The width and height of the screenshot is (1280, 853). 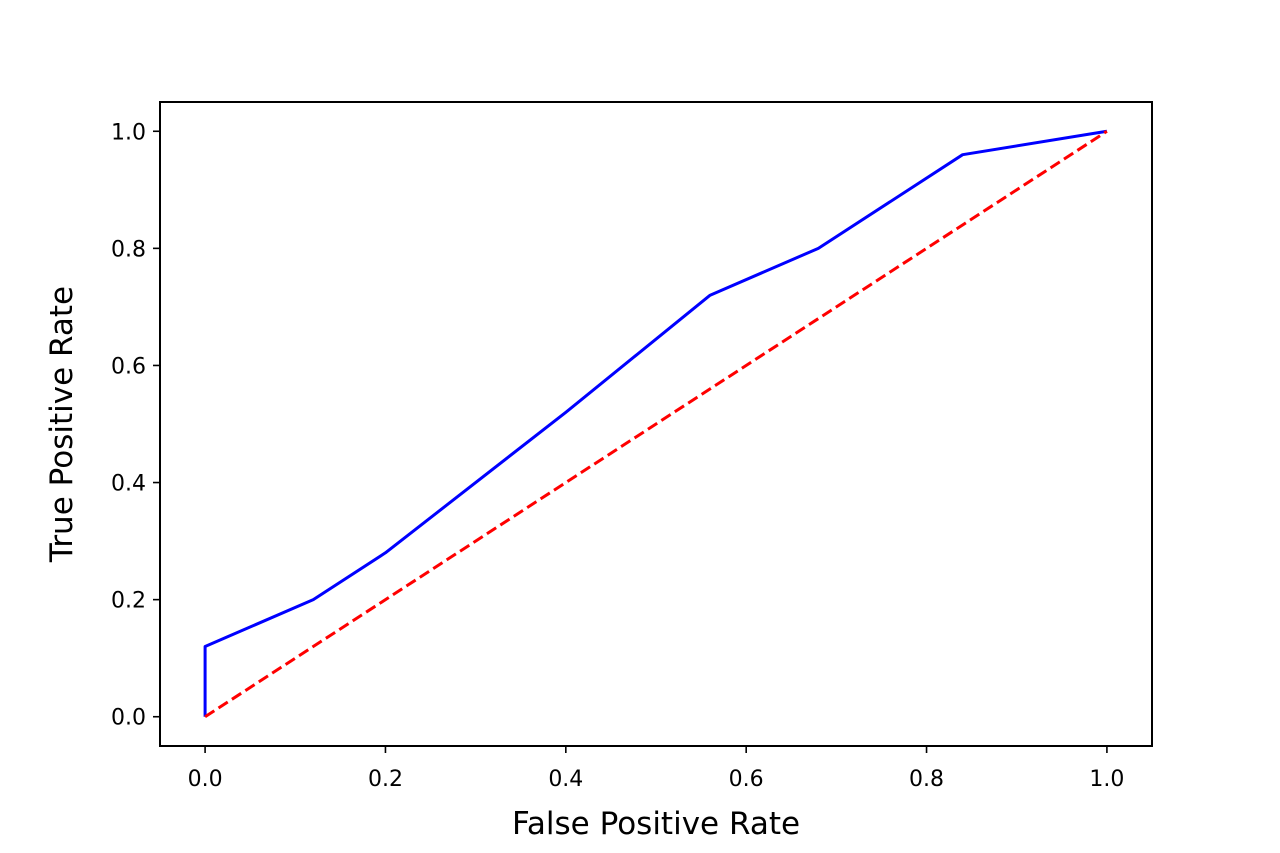 I want to click on x-tick-label: 1.0, so click(x=1106, y=779).